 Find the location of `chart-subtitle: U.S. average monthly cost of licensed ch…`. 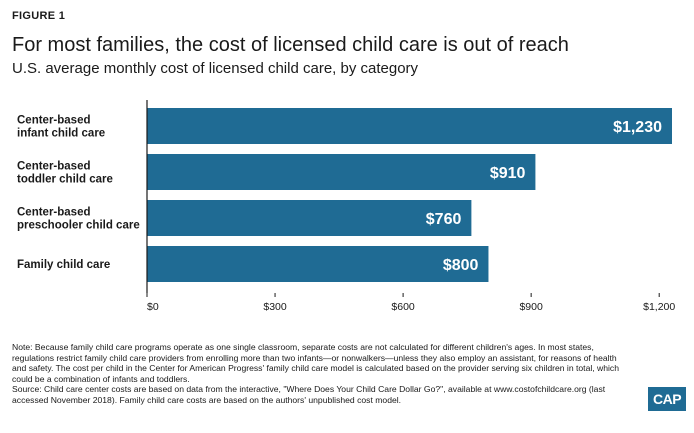

chart-subtitle: U.S. average monthly cost of licensed ch… is located at coordinates (215, 68).